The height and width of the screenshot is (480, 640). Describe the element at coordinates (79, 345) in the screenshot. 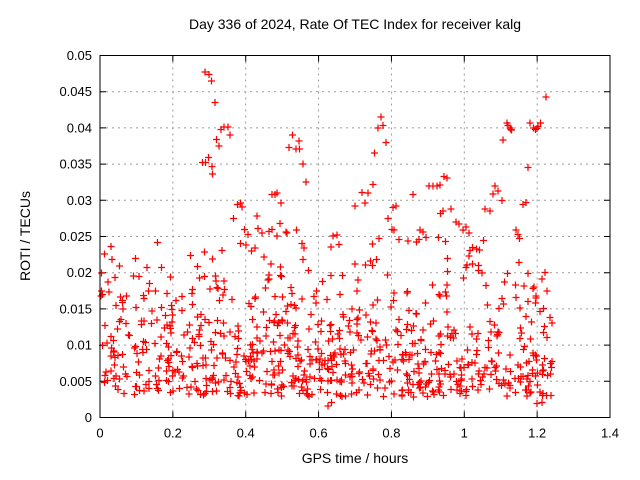

I see `y-tick-label: 0.01` at that location.